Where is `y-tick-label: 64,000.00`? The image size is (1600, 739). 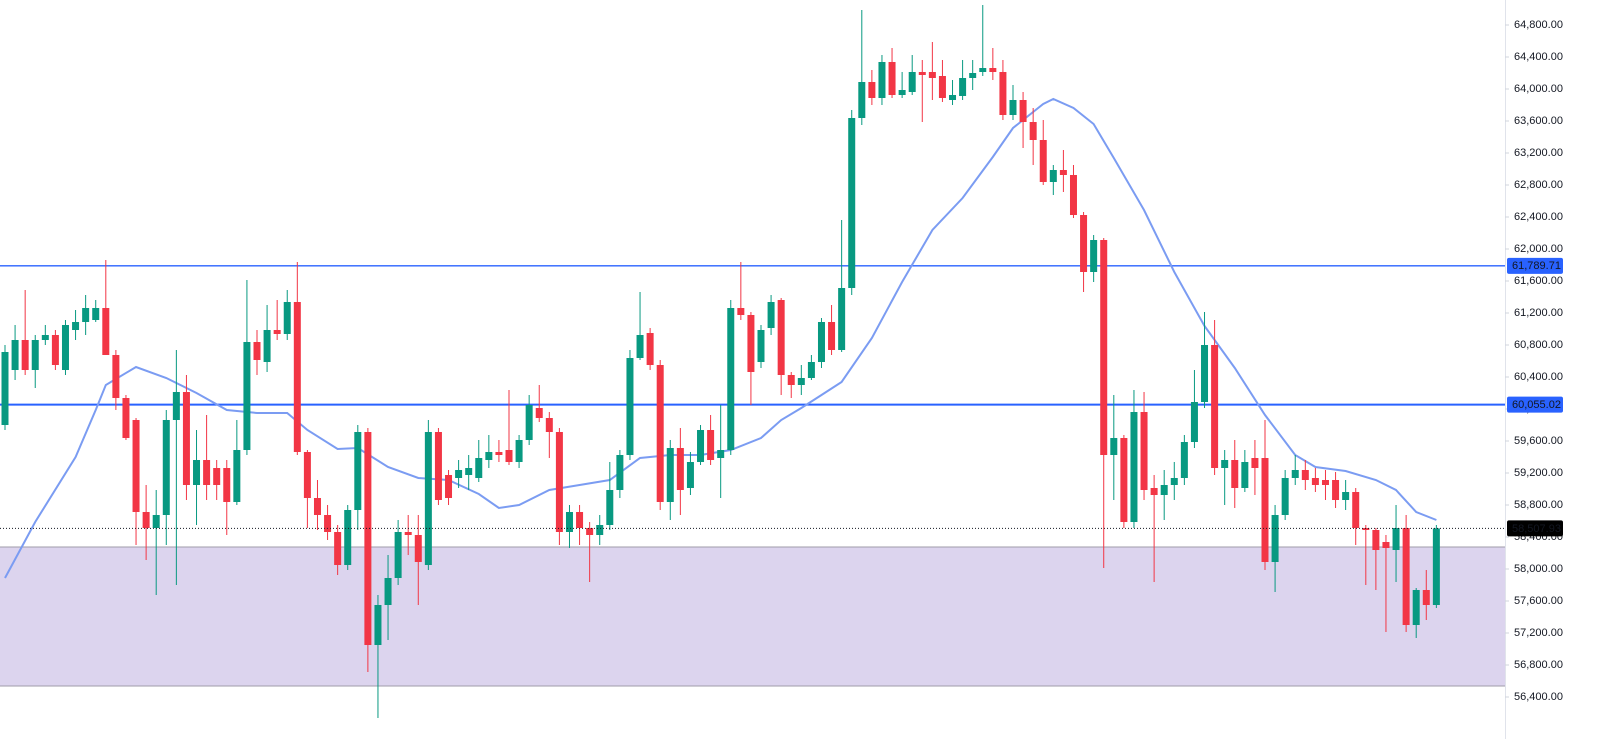
y-tick-label: 64,000.00 is located at coordinates (1538, 89).